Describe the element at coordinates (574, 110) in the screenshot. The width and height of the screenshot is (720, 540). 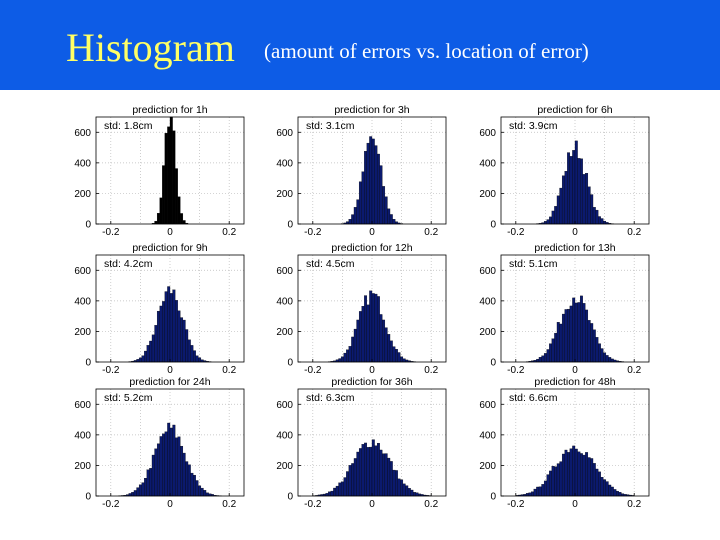
I see `panel-title: prediction for 6h` at that location.